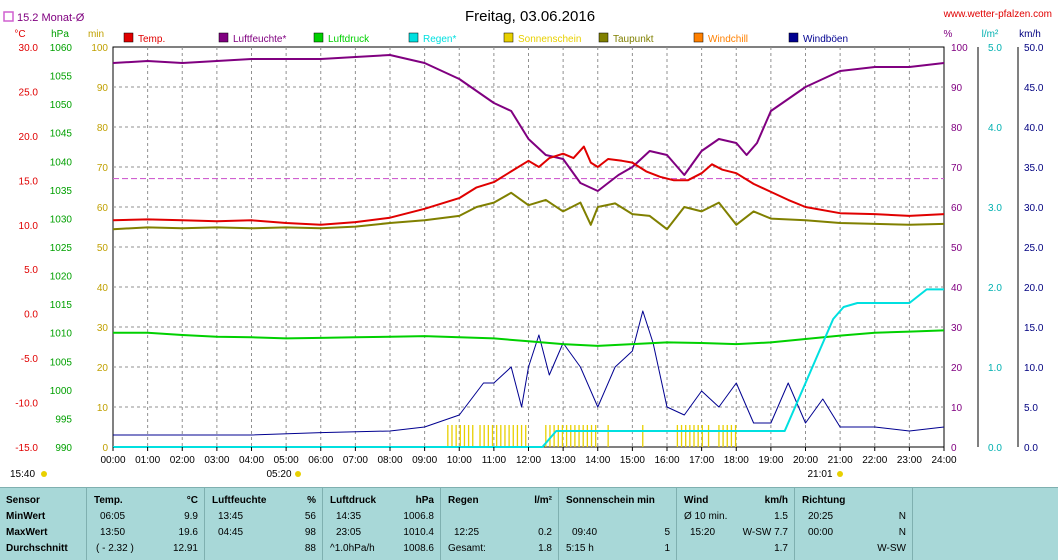 The image size is (1058, 560). I want to click on row-label-avg: Durchschnitt, so click(37, 548).